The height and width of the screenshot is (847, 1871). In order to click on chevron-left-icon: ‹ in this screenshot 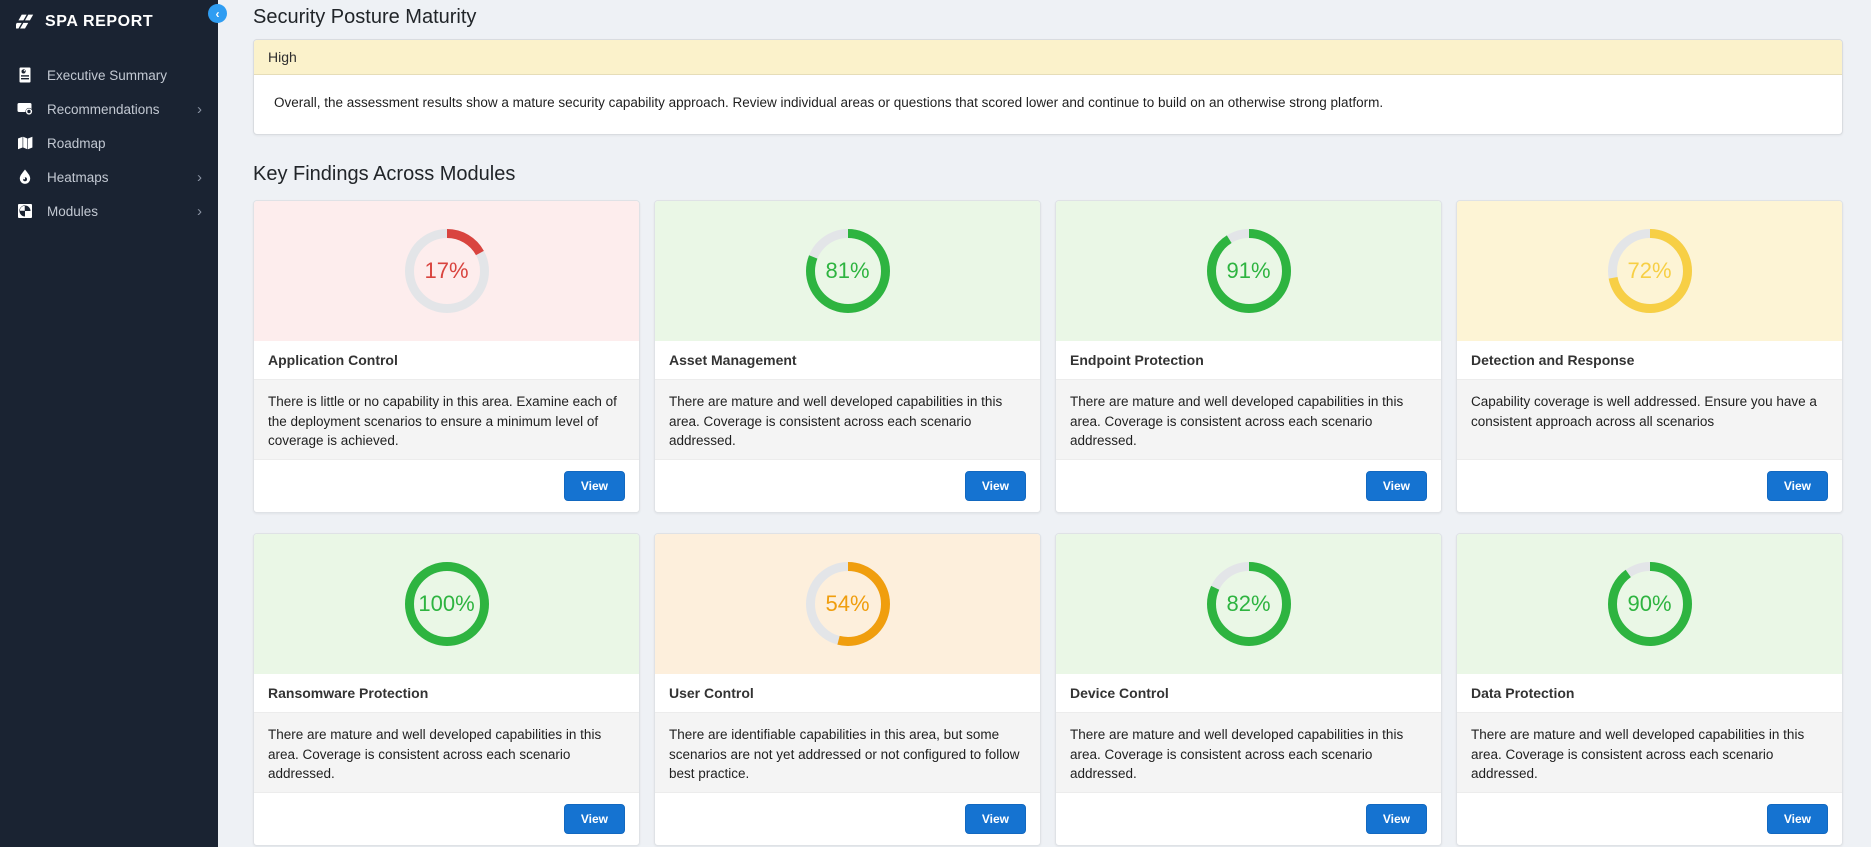, I will do `click(217, 13)`.